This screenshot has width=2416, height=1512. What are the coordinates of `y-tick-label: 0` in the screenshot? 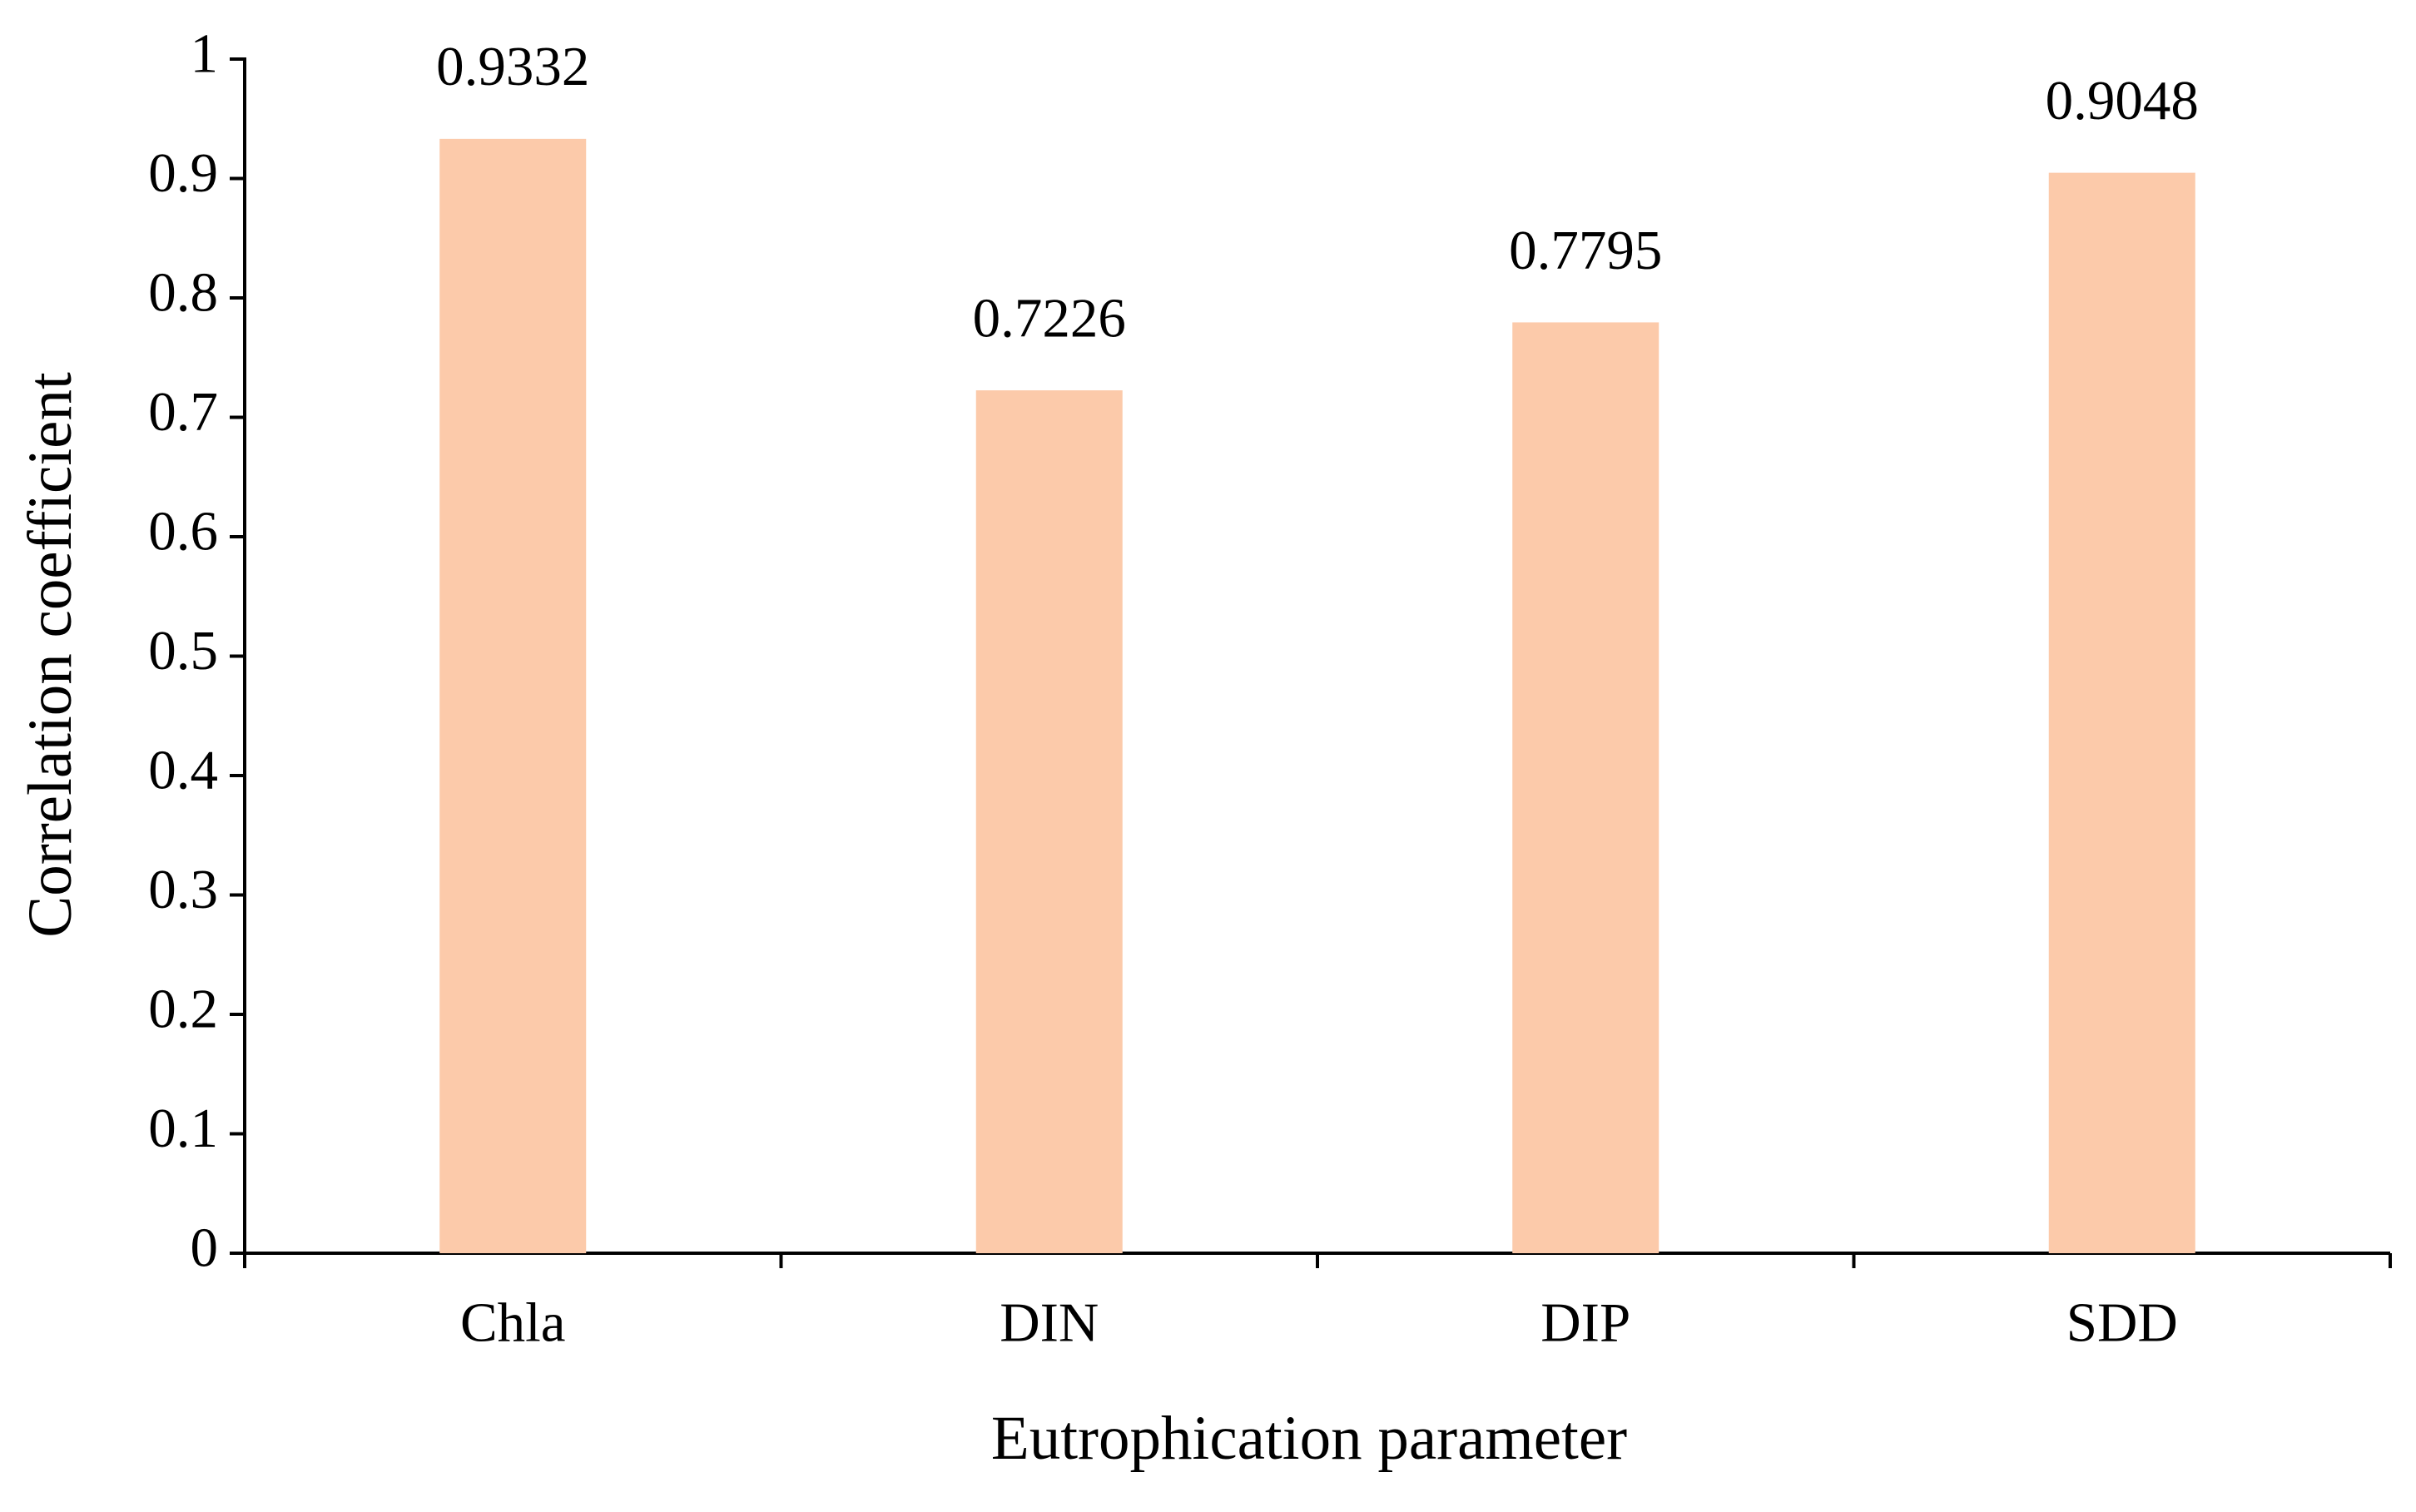 It's located at (205, 1247).